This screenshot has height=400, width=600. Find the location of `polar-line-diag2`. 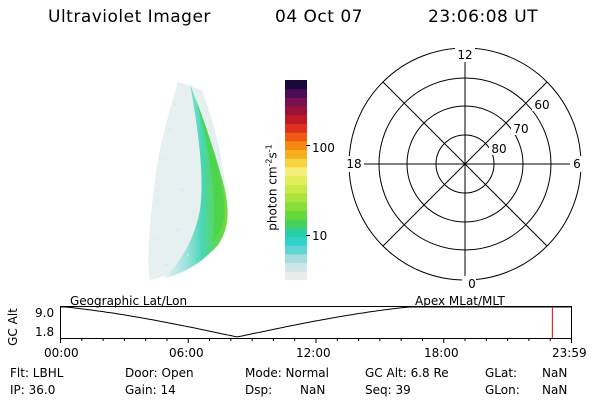

polar-line-diag2 is located at coordinates (465, 164).